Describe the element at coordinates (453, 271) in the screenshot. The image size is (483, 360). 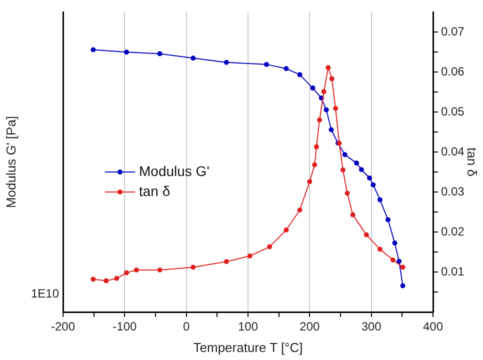
I see `y2-tick-label: 0.01` at that location.